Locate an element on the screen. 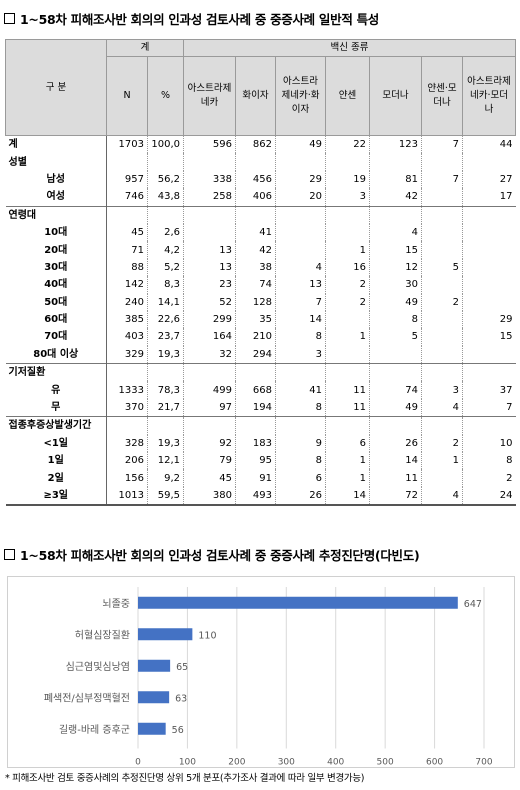 The height and width of the screenshot is (790, 520). table-cell: 258 is located at coordinates (209, 197).